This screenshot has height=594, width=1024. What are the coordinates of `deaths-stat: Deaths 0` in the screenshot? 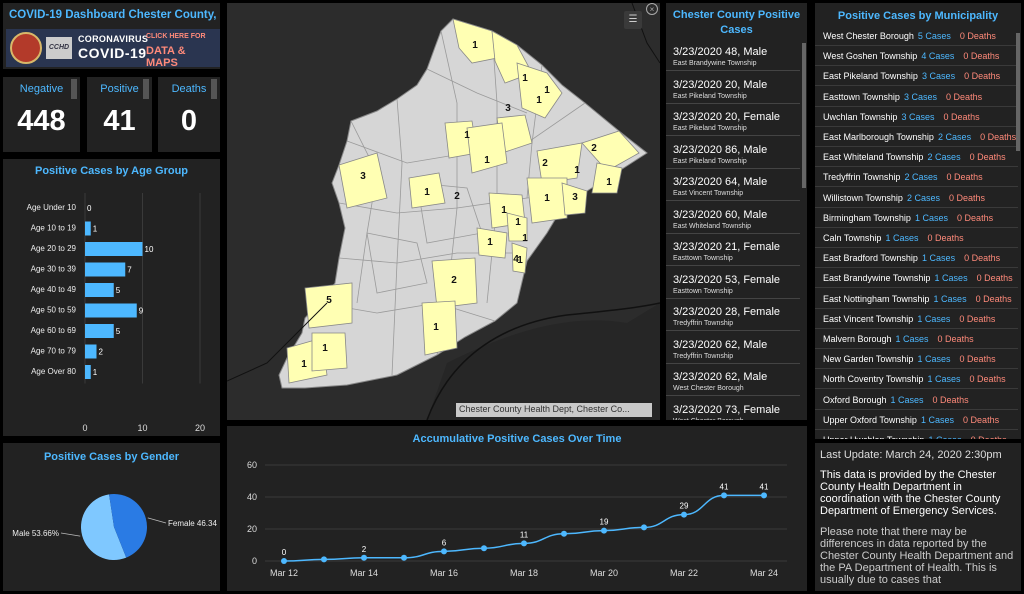 It's located at (189, 114).